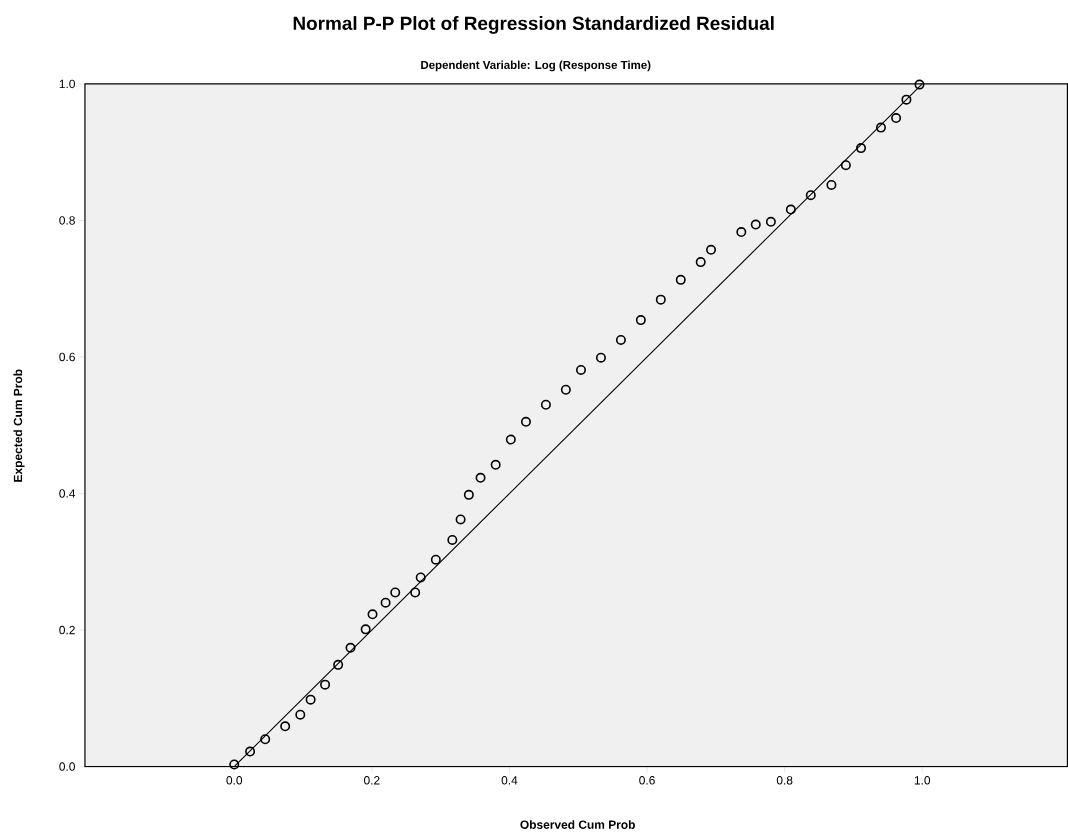 This screenshot has width=1068, height=836. Describe the element at coordinates (67, 767) in the screenshot. I see `y-tick-label: 0.0` at that location.